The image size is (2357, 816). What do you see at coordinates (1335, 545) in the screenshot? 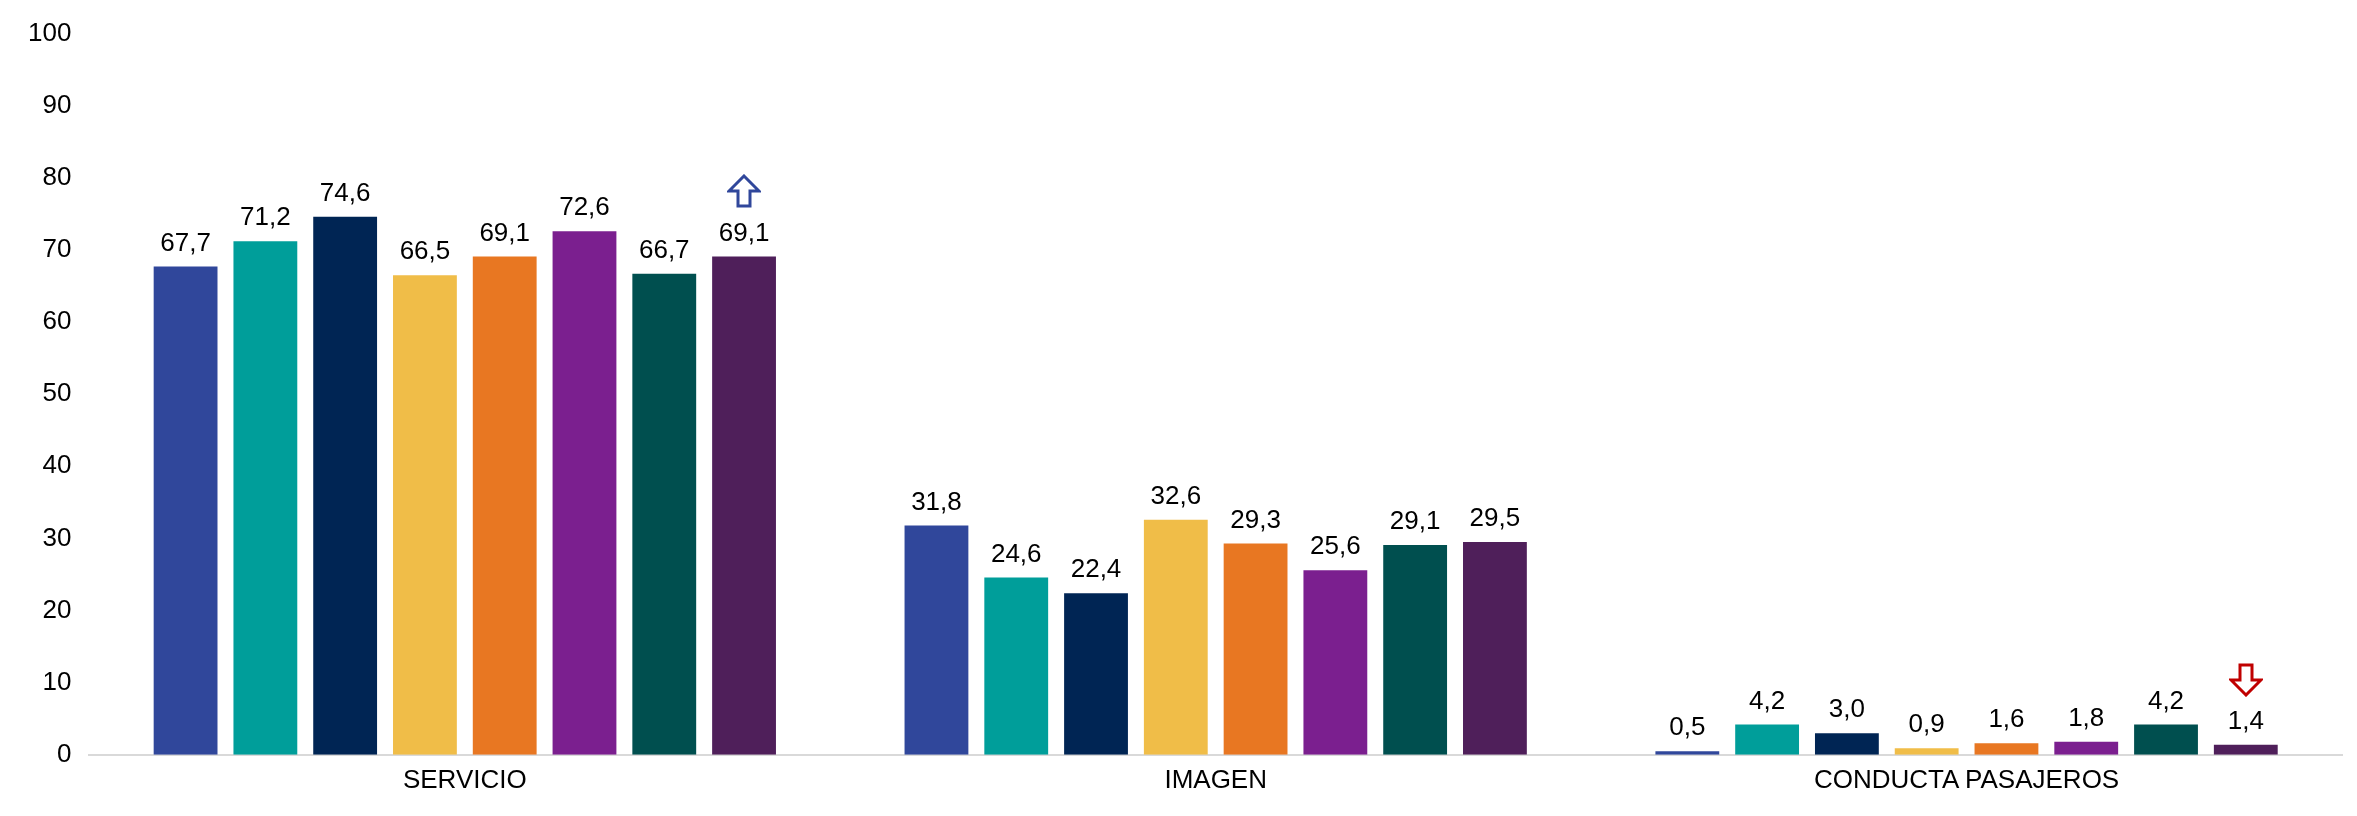
I see `data-label: 25,6` at bounding box center [1335, 545].